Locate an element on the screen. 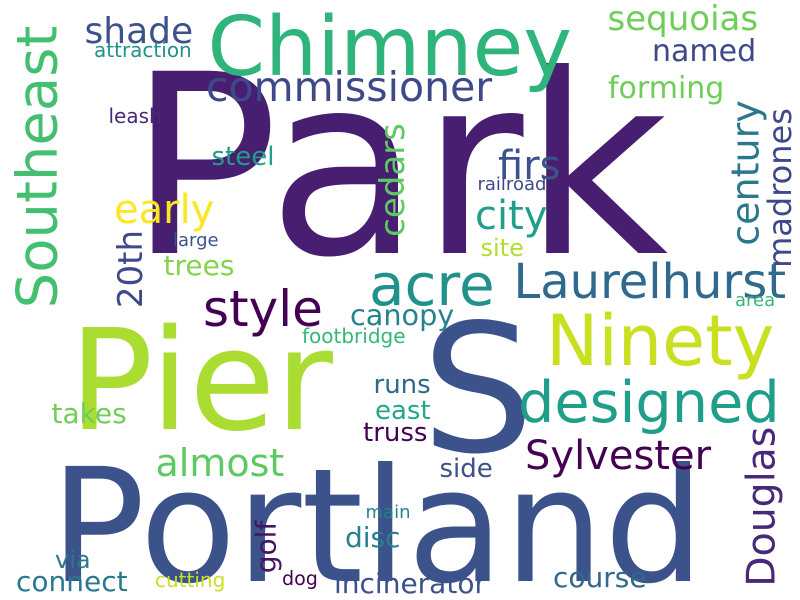 The height and width of the screenshot is (600, 800). word-southeast: Southeast is located at coordinates (37, 167).